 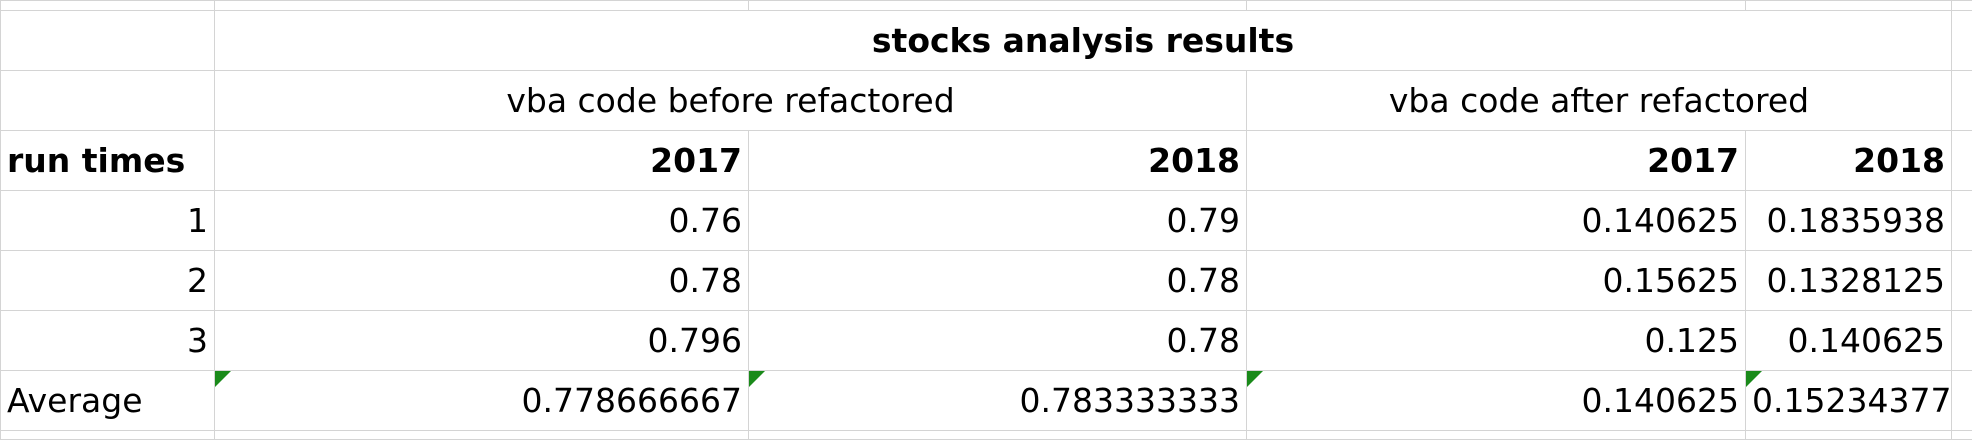 I want to click on row-header-label: run times, so click(x=107, y=160).